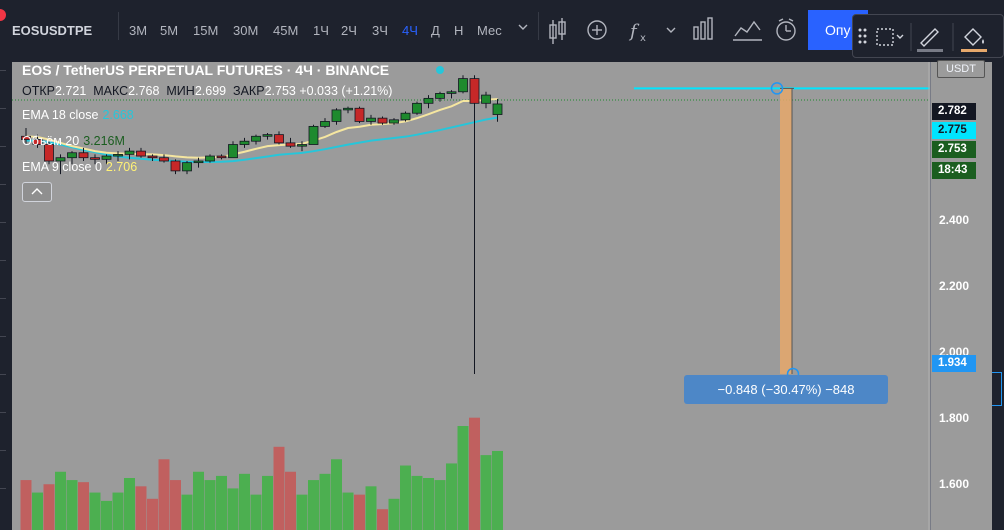  What do you see at coordinates (6, 296) in the screenshot?
I see `left-drawing-toolbar` at bounding box center [6, 296].